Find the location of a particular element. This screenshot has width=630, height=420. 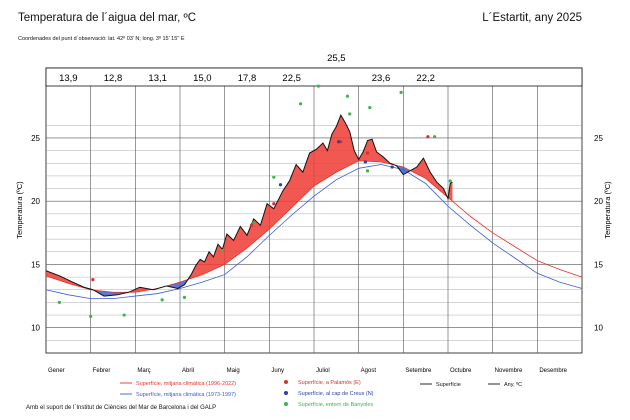

x-tick-label: Juliol is located at coordinates (323, 371).